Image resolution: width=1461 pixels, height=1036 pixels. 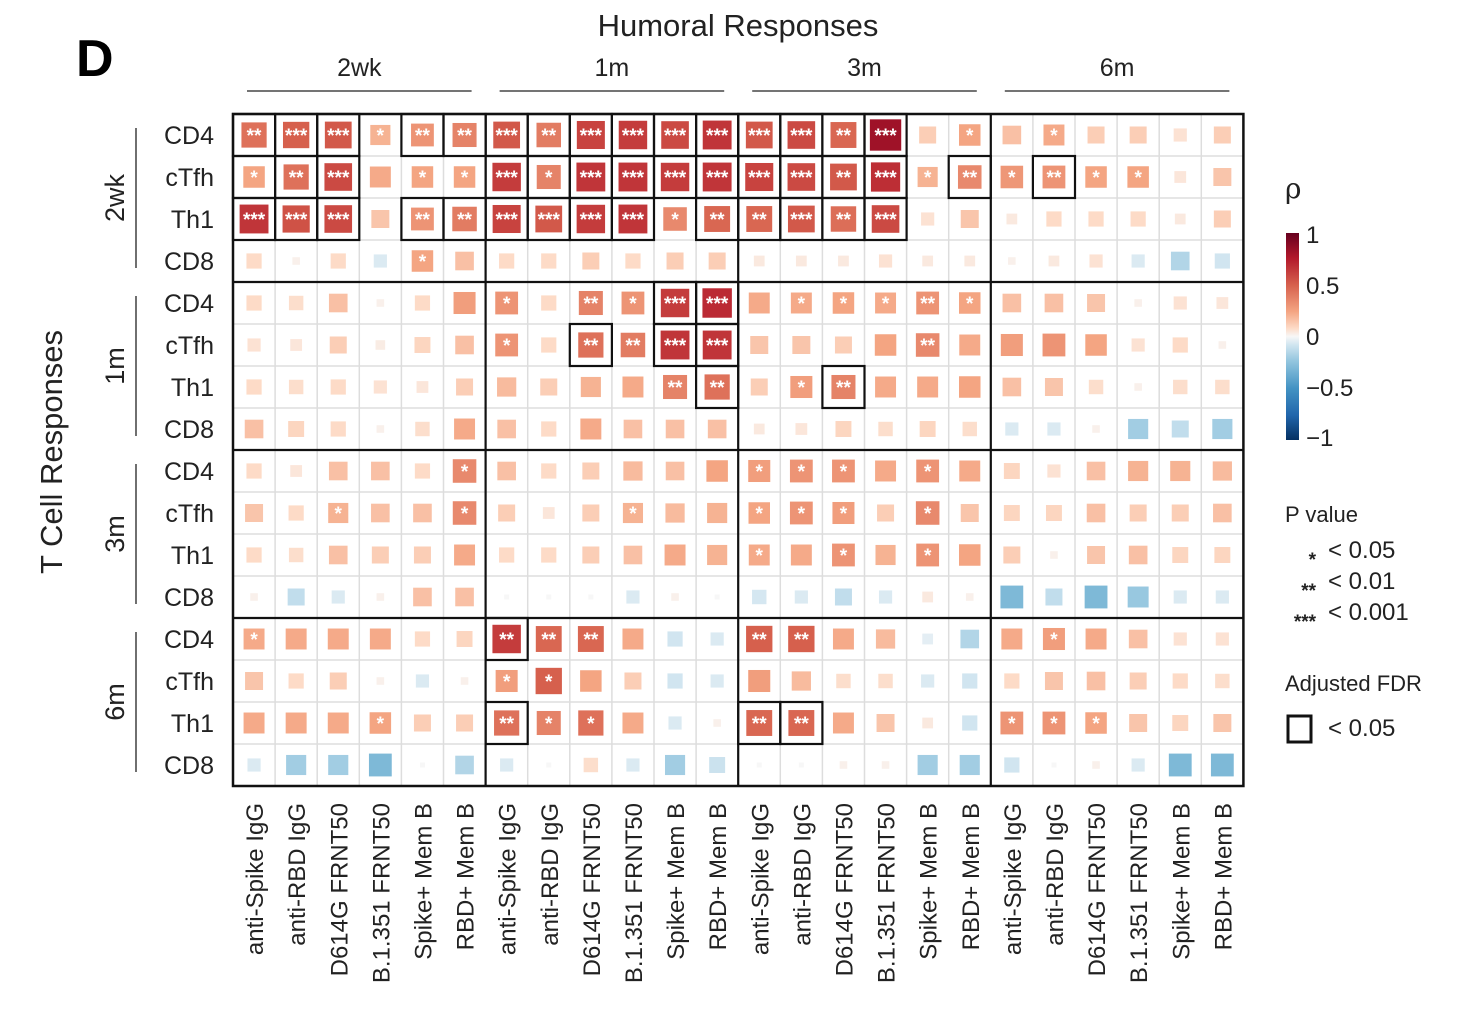 I want to click on y-tick-label: Th1, so click(x=192, y=556).